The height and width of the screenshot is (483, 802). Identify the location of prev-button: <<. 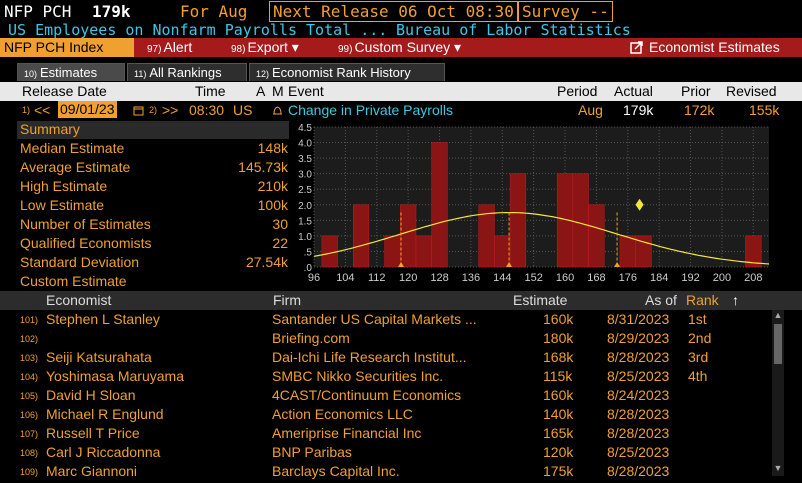
(42, 110).